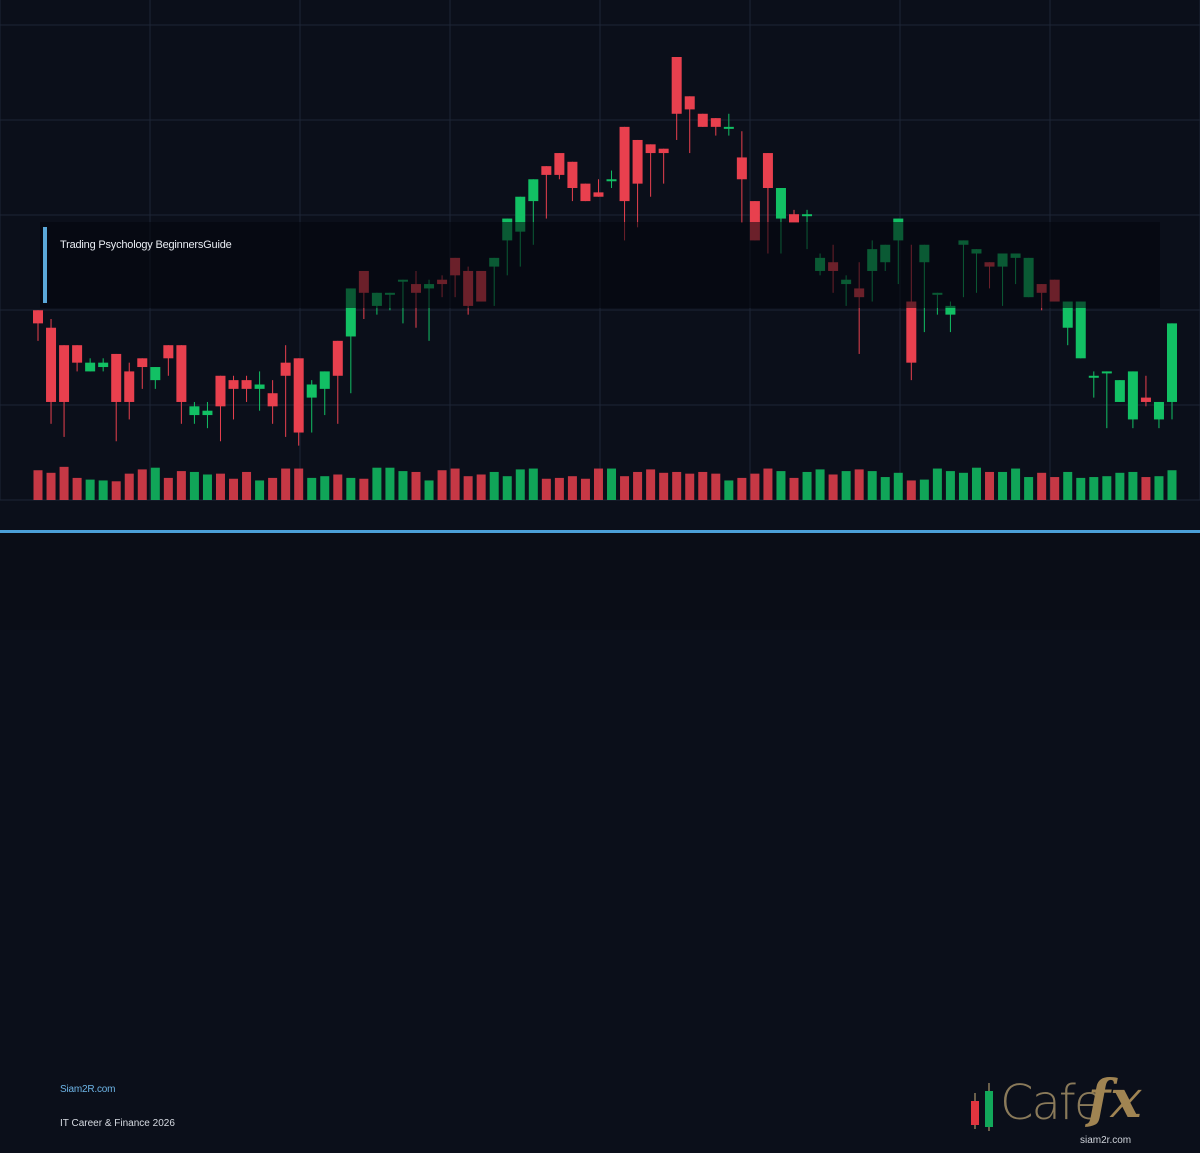  What do you see at coordinates (1067, 1111) in the screenshot?
I see `cafefx-logo: Cafe fx siam2r.com` at bounding box center [1067, 1111].